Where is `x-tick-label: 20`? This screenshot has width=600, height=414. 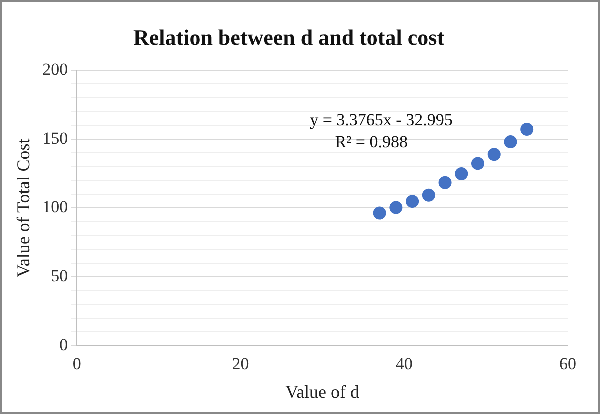 x-tick-label: 20 is located at coordinates (241, 364).